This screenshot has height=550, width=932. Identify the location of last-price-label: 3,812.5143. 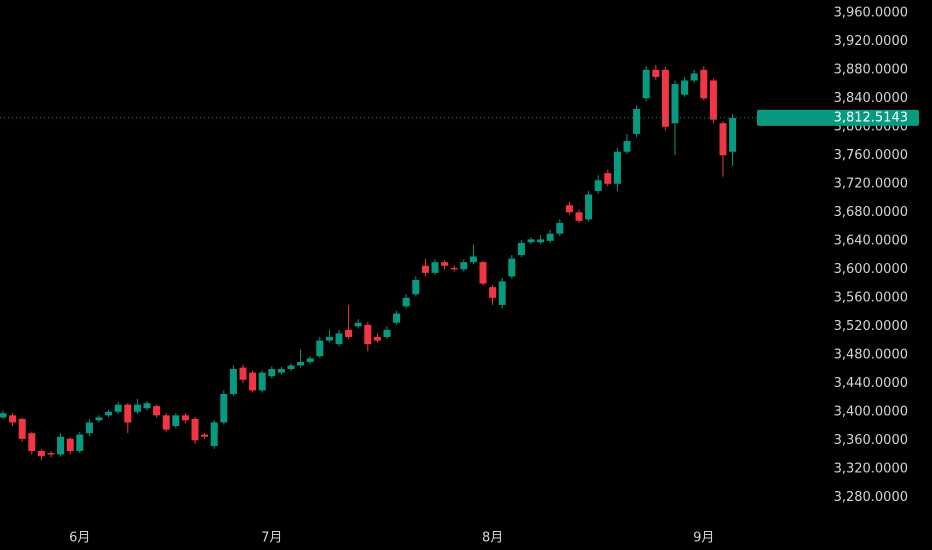
(871, 117).